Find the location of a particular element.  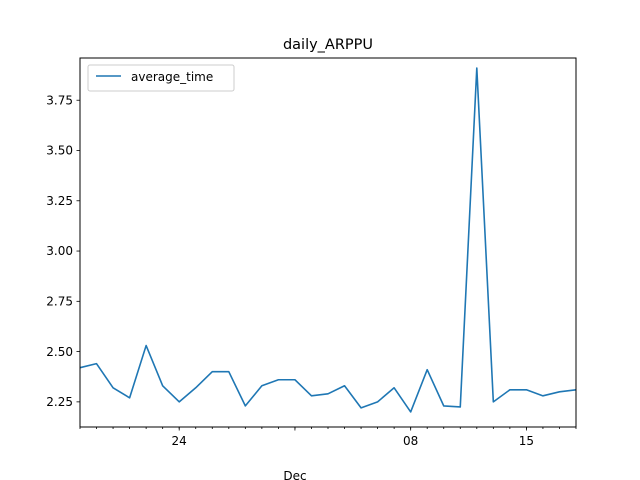

y-tick-label: 2.25 is located at coordinates (59, 402).